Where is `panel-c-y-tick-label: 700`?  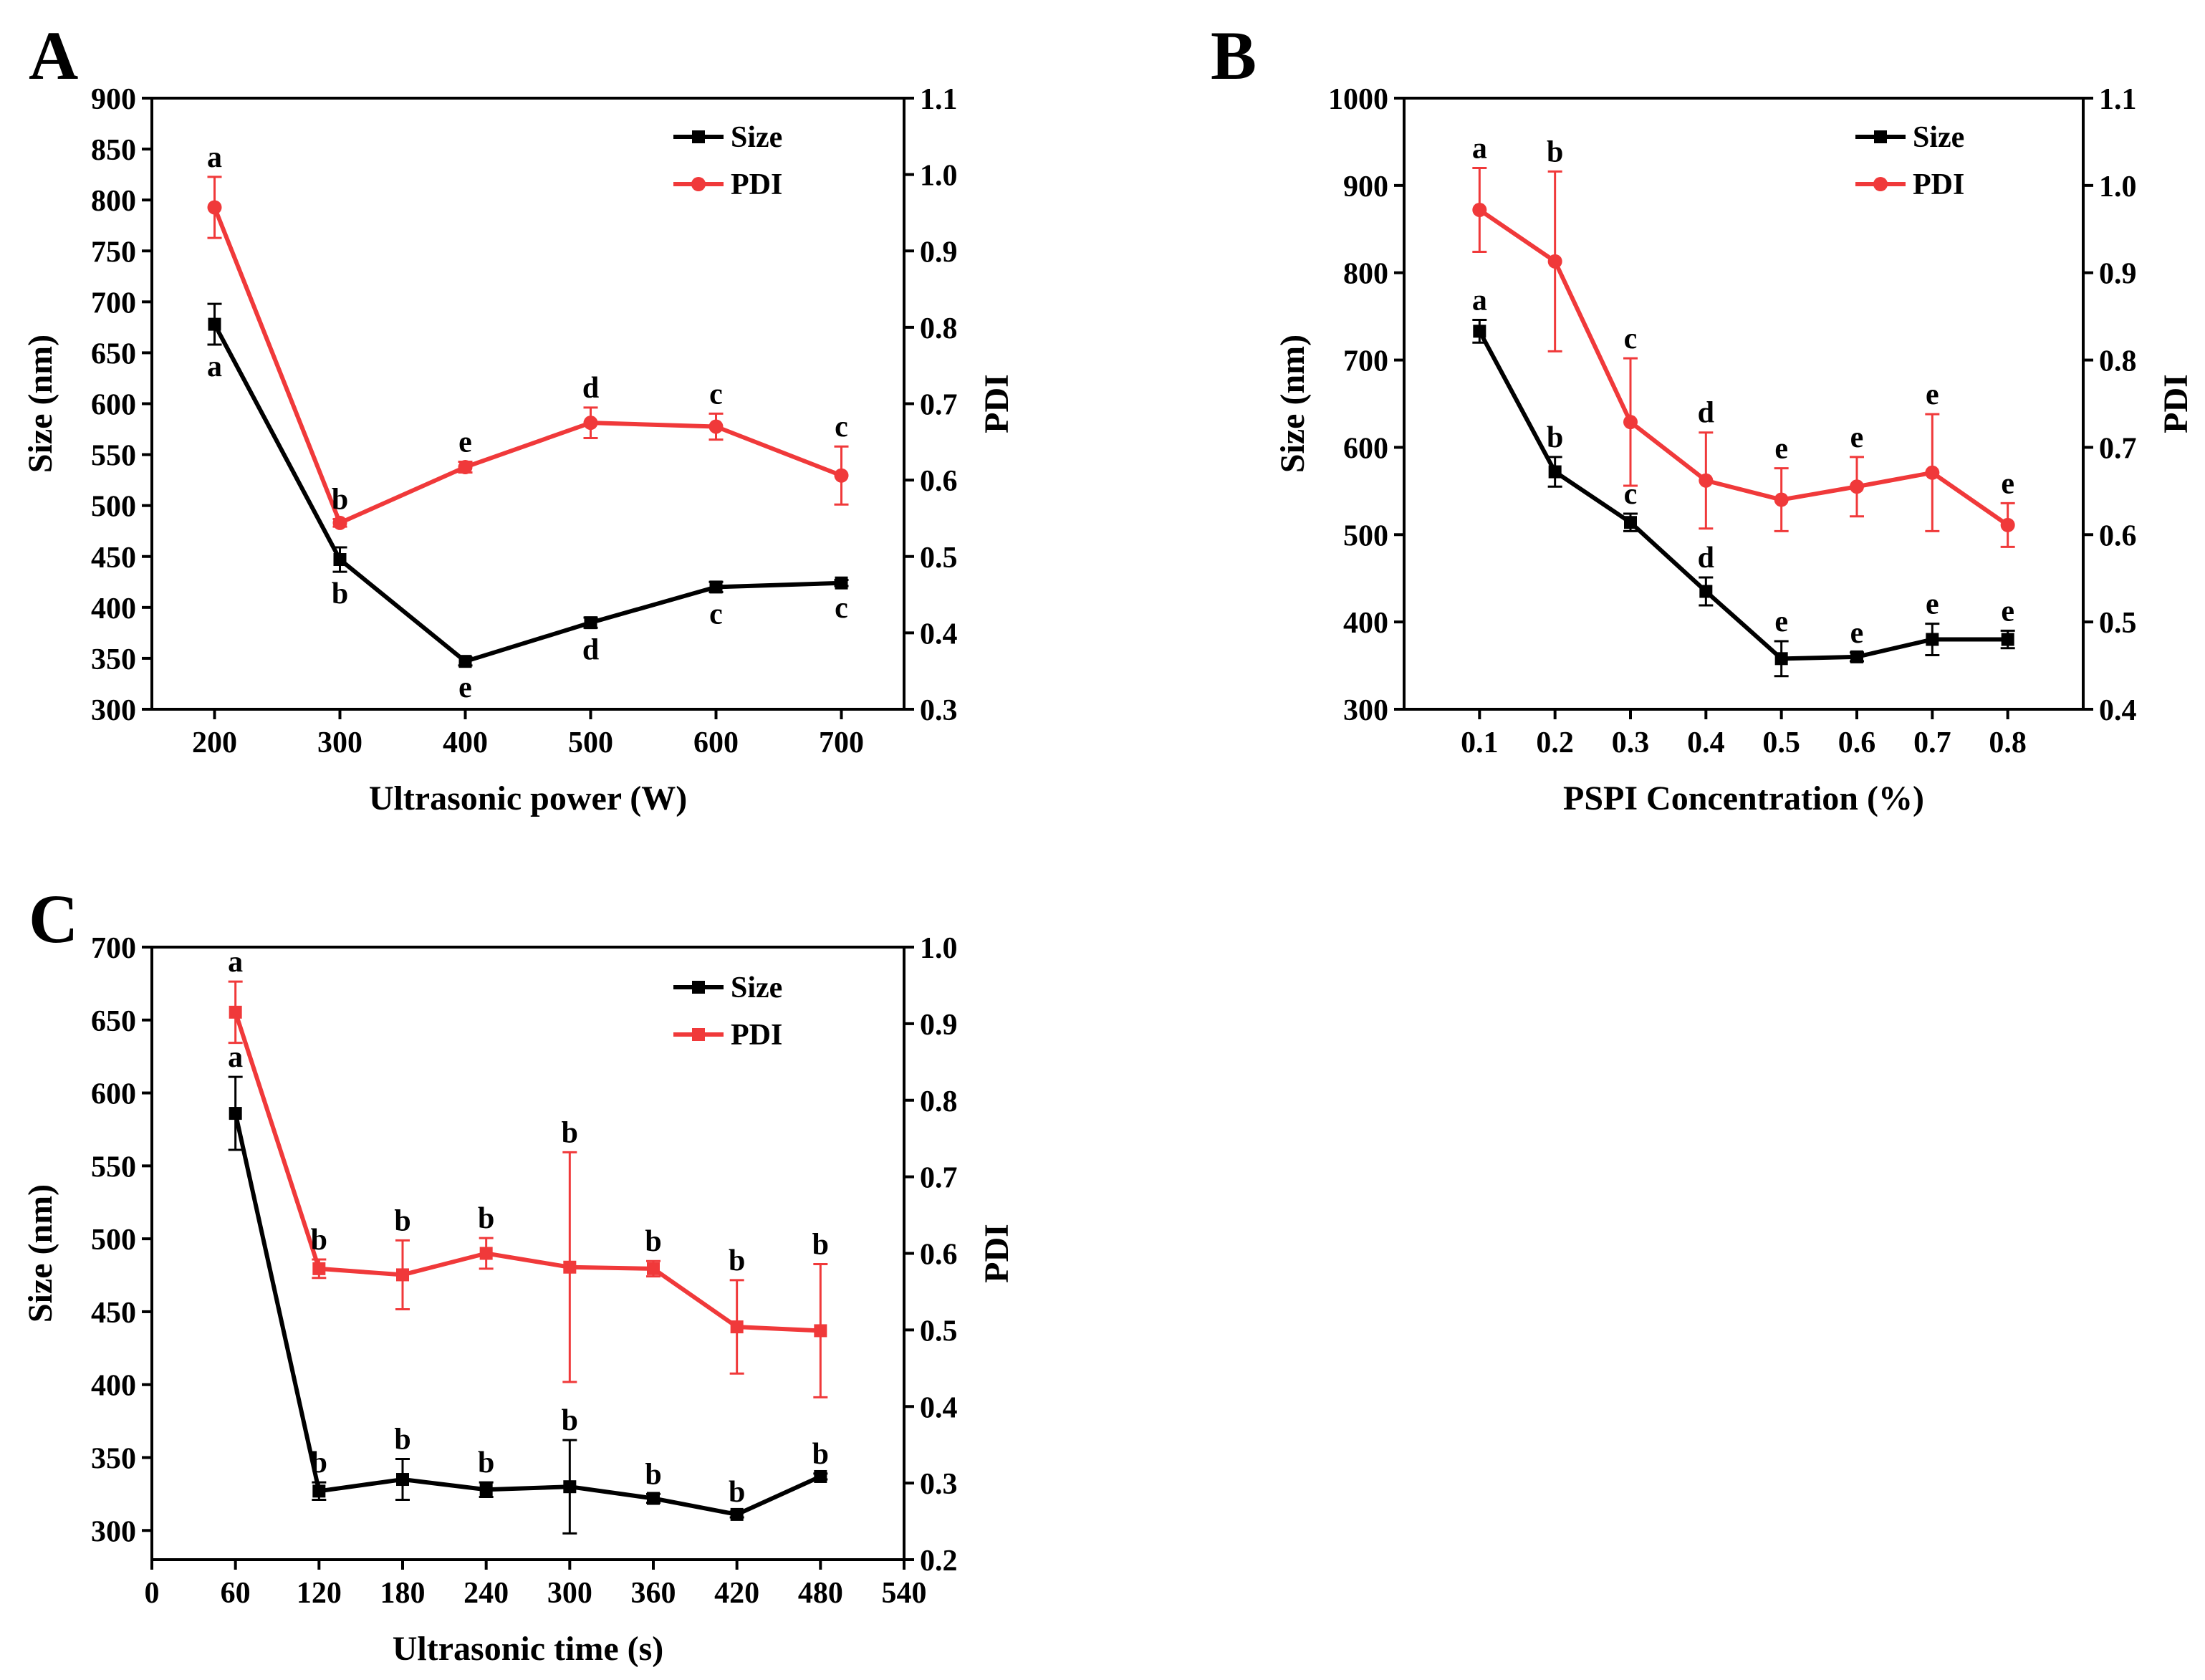
panel-c-y-tick-label: 700 is located at coordinates (114, 948).